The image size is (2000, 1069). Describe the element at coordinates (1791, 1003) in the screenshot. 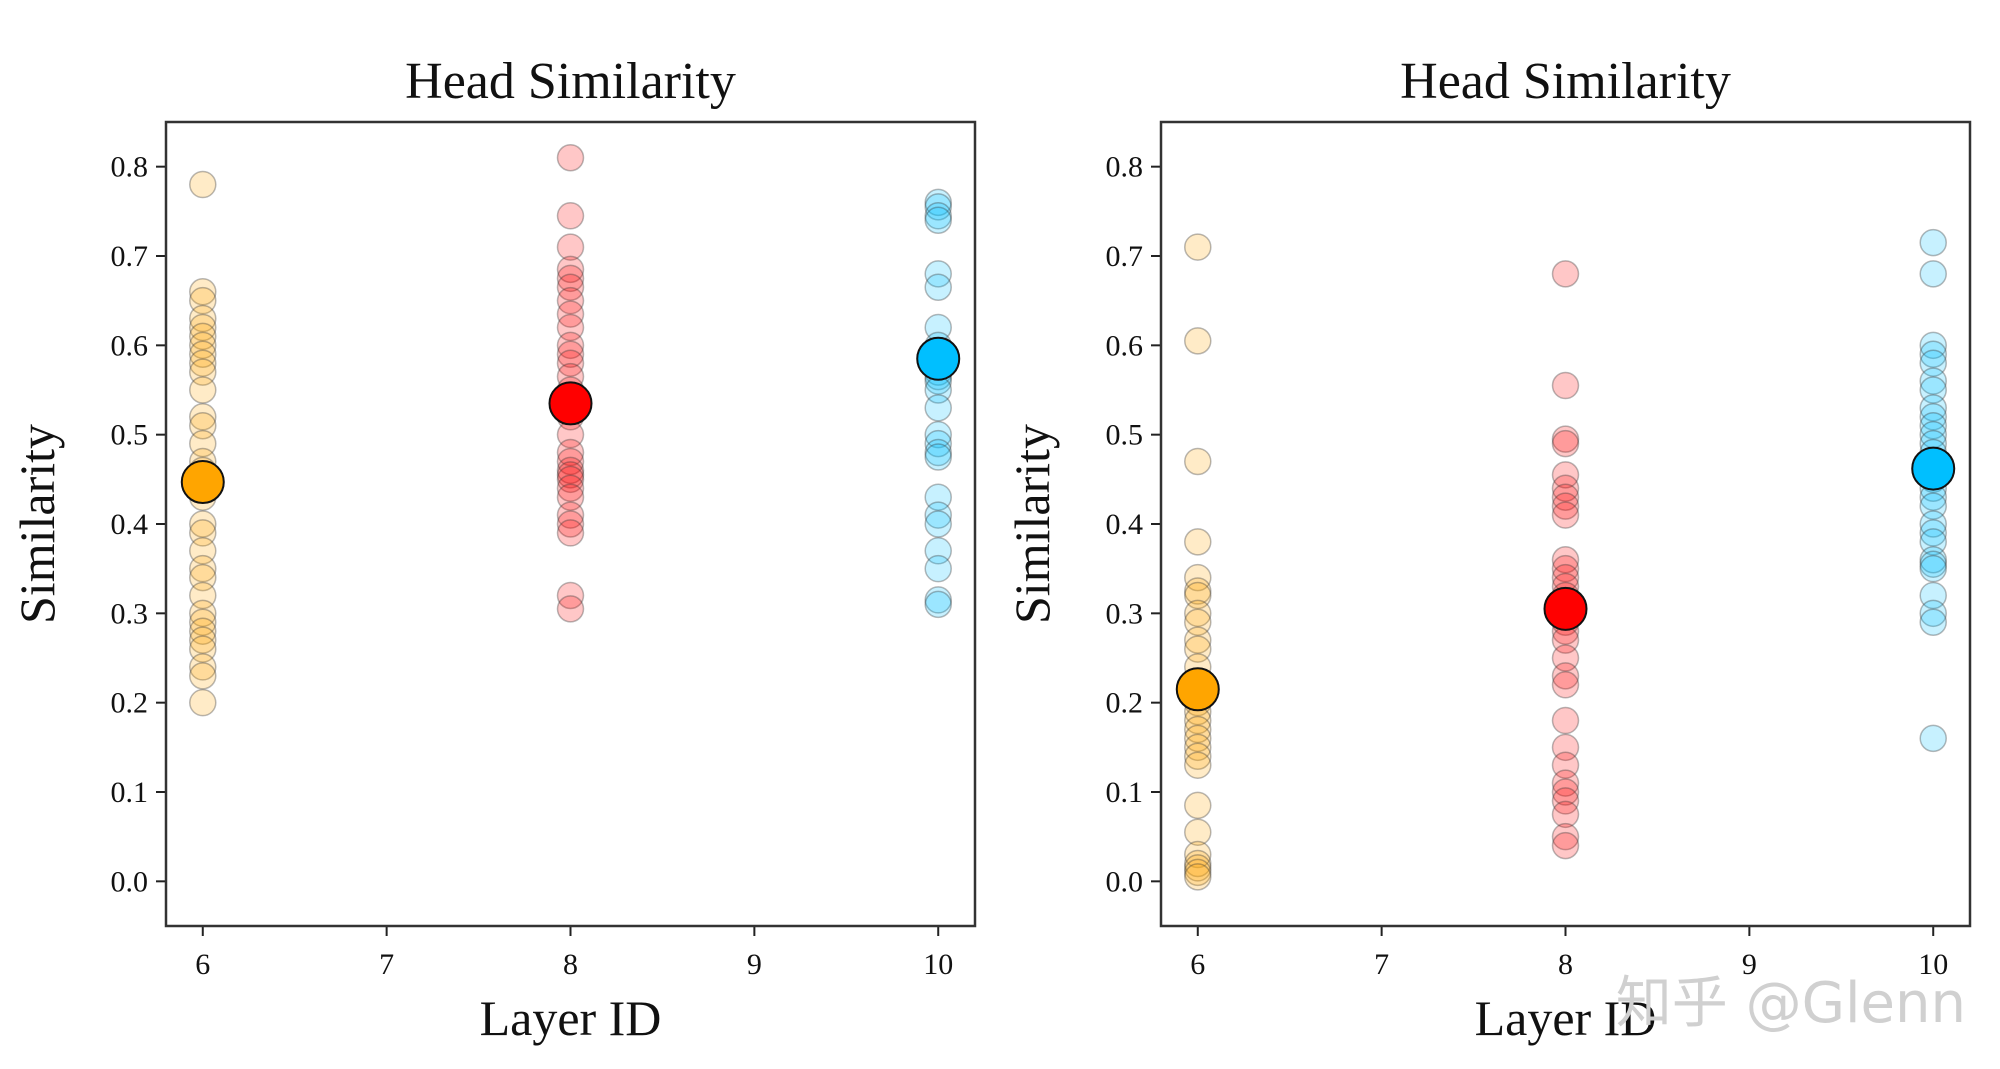

I see `watermark-text: 知乎 @Glenn` at that location.